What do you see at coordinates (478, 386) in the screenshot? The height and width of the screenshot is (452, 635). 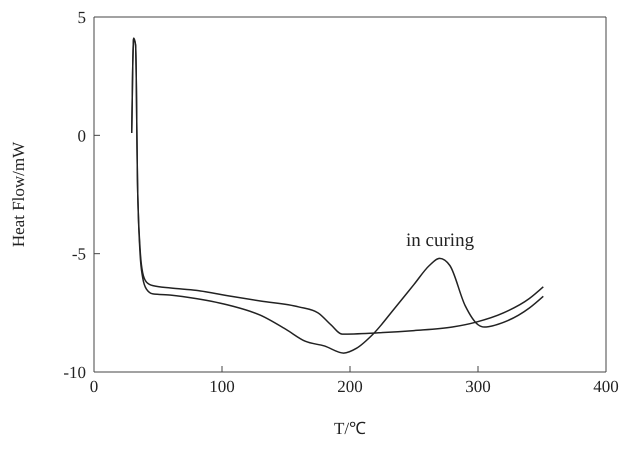 I see `x-tick-label: 300` at bounding box center [478, 386].